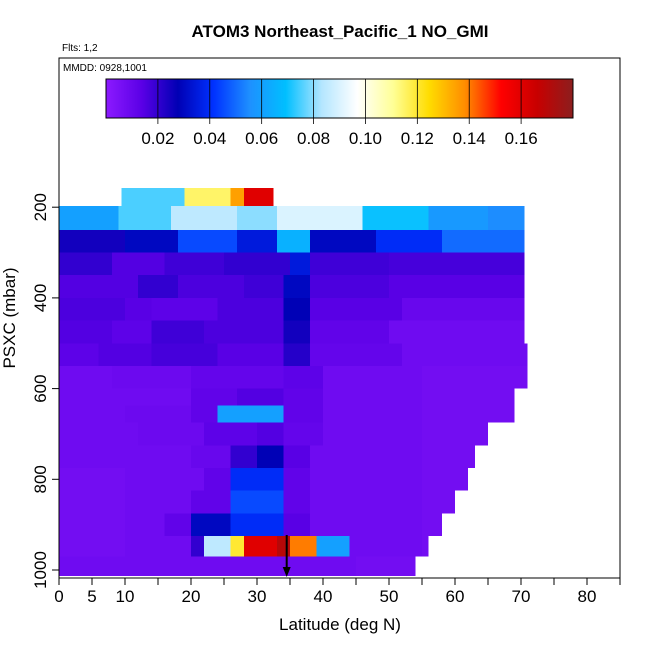 This screenshot has height=650, width=650. I want to click on x-tick-label: 50, so click(389, 596).